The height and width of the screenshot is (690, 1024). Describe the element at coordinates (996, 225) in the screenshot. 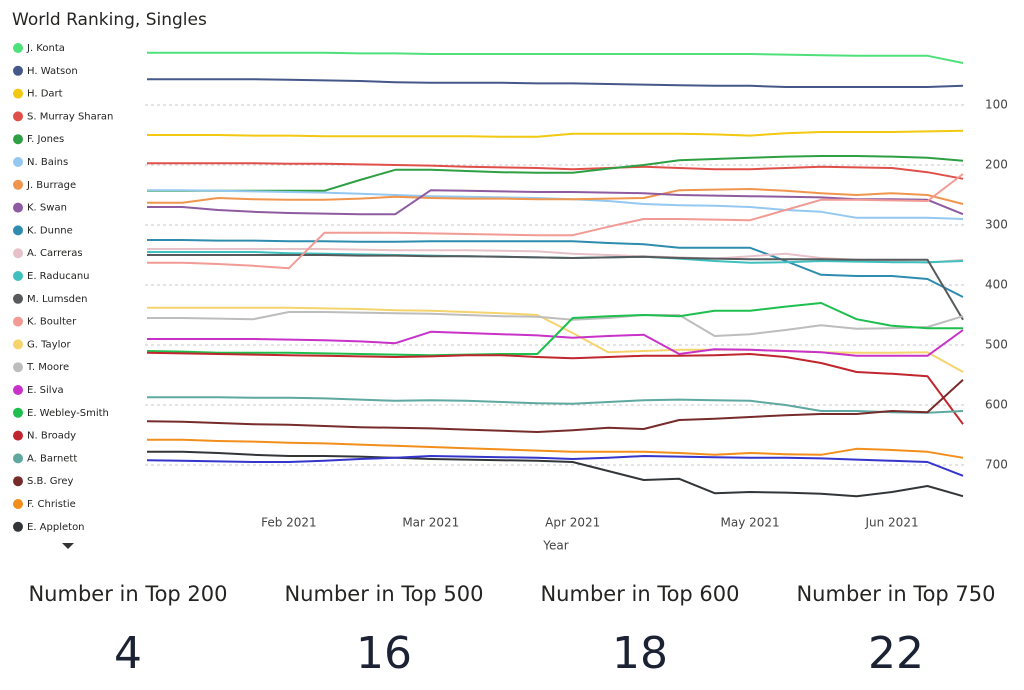

I see `y-tick-label: 300` at that location.